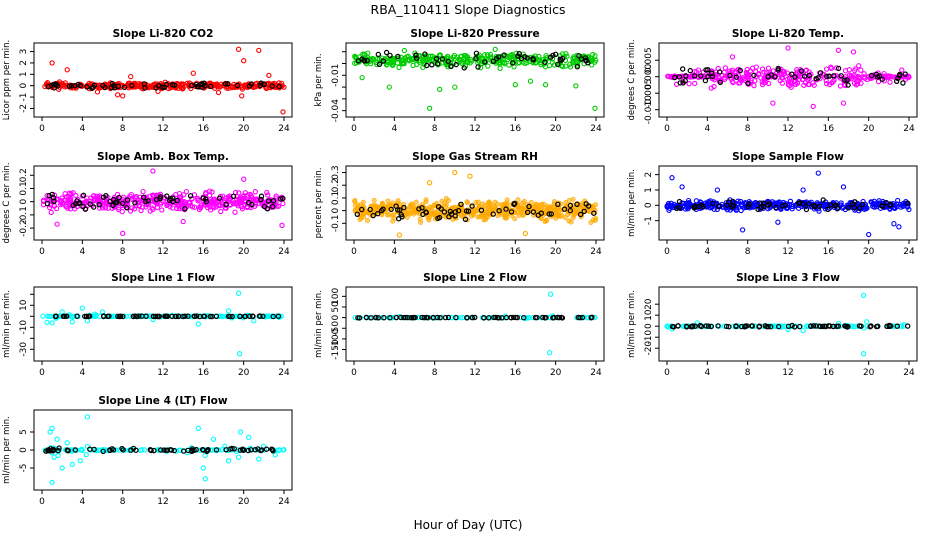  What do you see at coordinates (163, 278) in the screenshot?
I see `chart-title: Slope Line 1 Flow` at bounding box center [163, 278].